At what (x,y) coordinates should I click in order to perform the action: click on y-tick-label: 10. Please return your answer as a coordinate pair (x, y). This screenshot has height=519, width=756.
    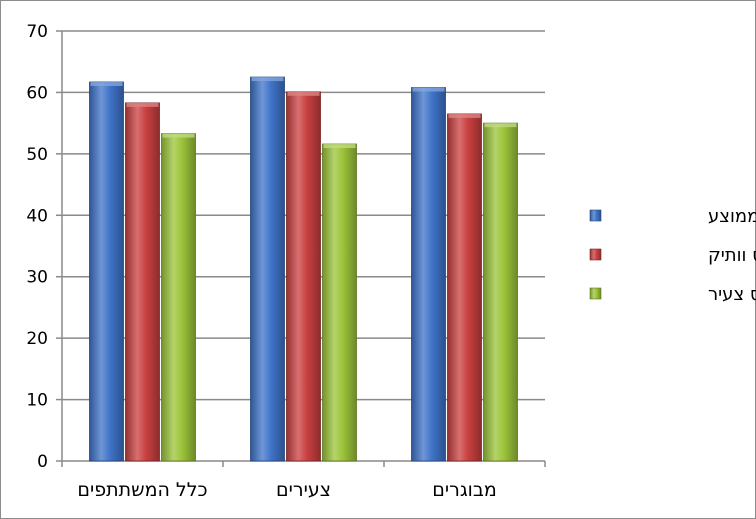
    Looking at the image, I should click on (37, 401).